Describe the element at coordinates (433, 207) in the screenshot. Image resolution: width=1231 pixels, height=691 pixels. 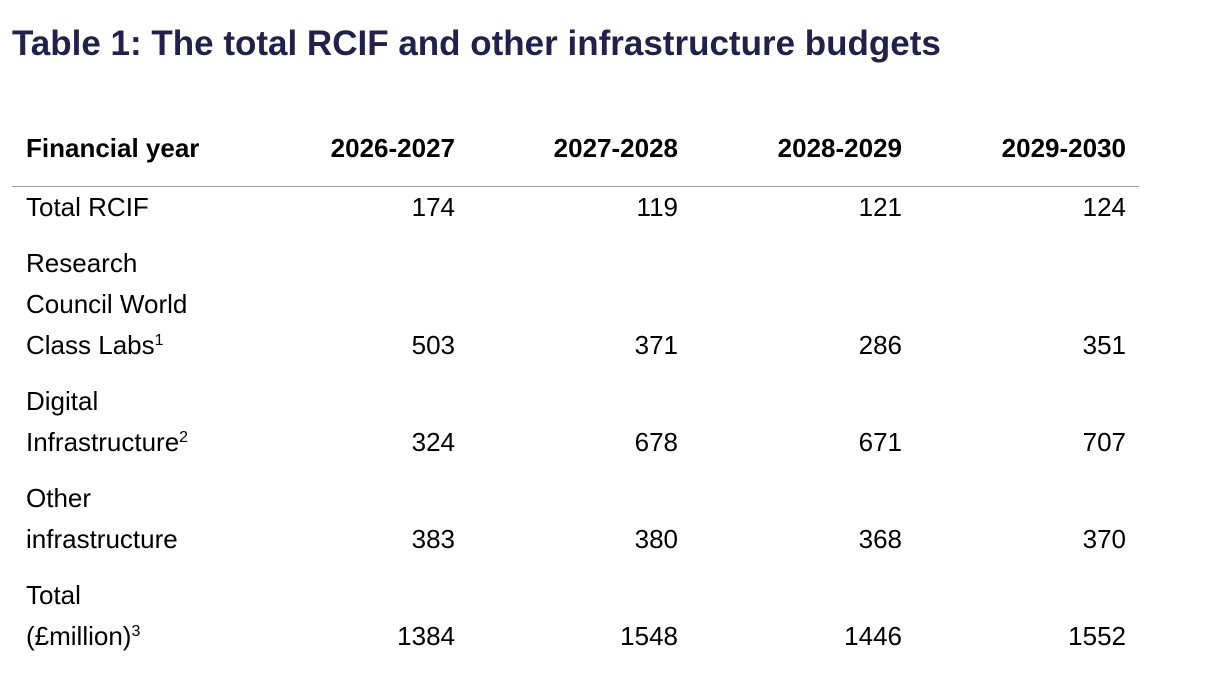
I see `table-cell: 174` at that location.